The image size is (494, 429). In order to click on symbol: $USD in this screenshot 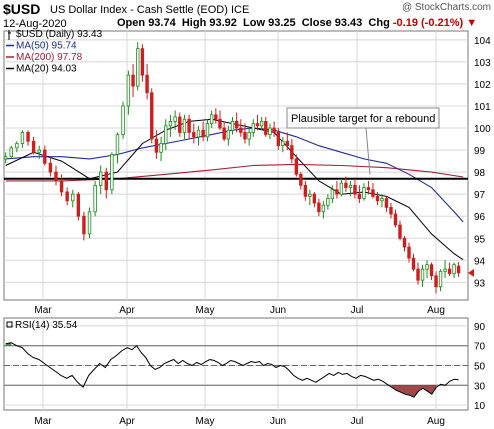, I will do `click(22, 9)`.